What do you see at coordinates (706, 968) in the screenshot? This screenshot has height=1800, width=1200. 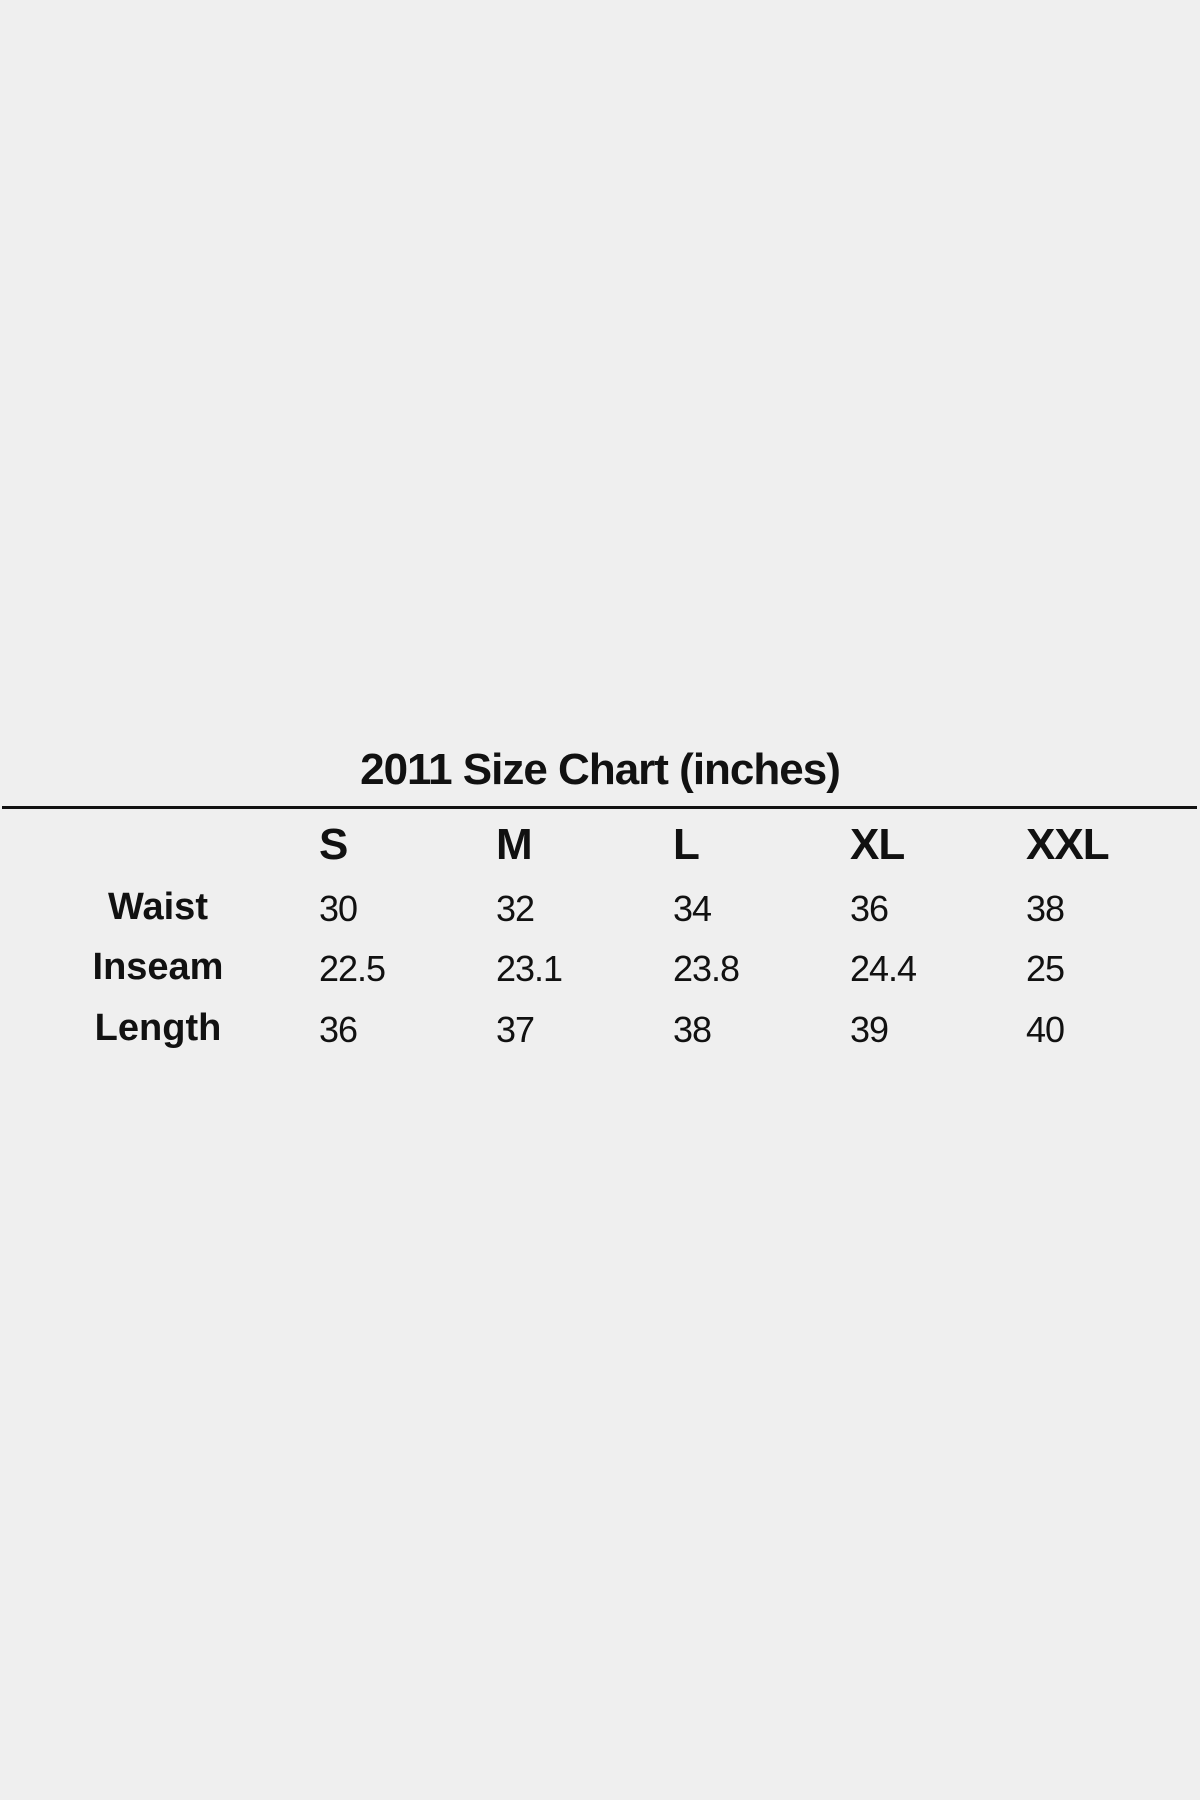 I see `table-cell: 23.8` at bounding box center [706, 968].